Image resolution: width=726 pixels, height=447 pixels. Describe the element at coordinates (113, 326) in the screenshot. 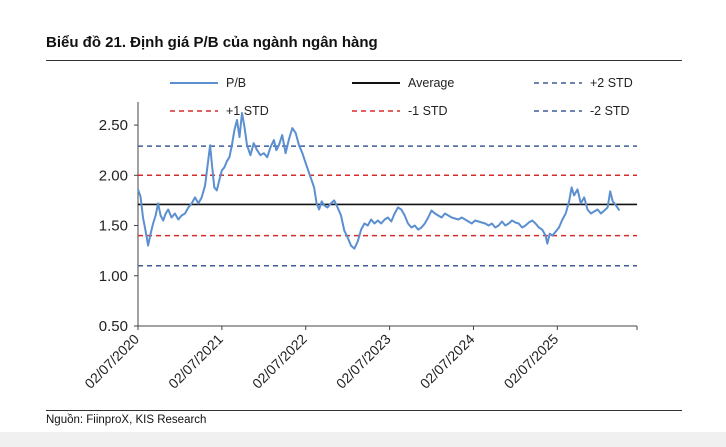

I see `y-tick-label: 0.50` at that location.